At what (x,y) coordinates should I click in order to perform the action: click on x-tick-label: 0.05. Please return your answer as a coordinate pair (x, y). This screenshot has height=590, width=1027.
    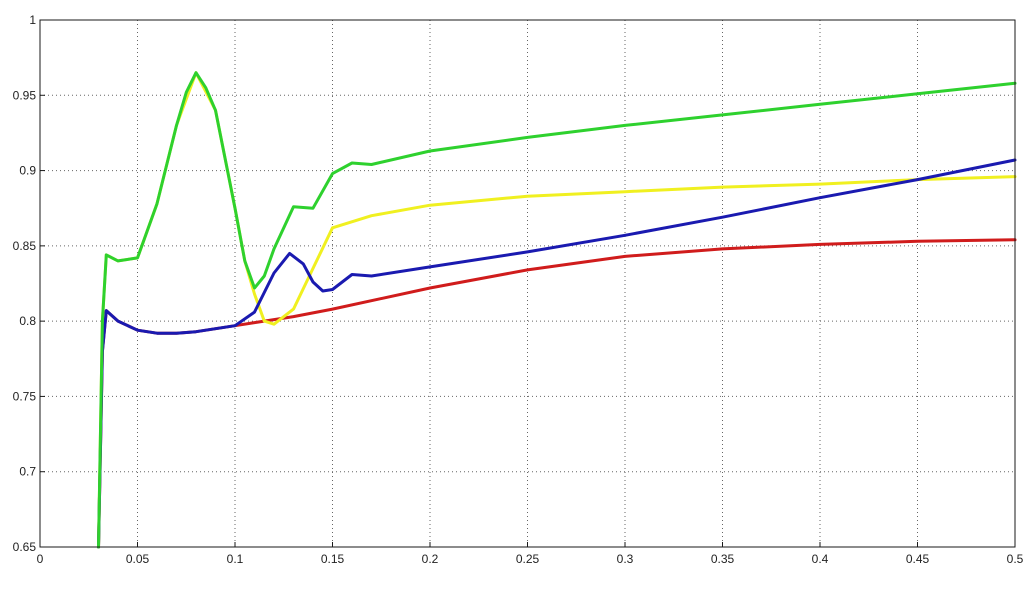
    Looking at the image, I should click on (138, 559).